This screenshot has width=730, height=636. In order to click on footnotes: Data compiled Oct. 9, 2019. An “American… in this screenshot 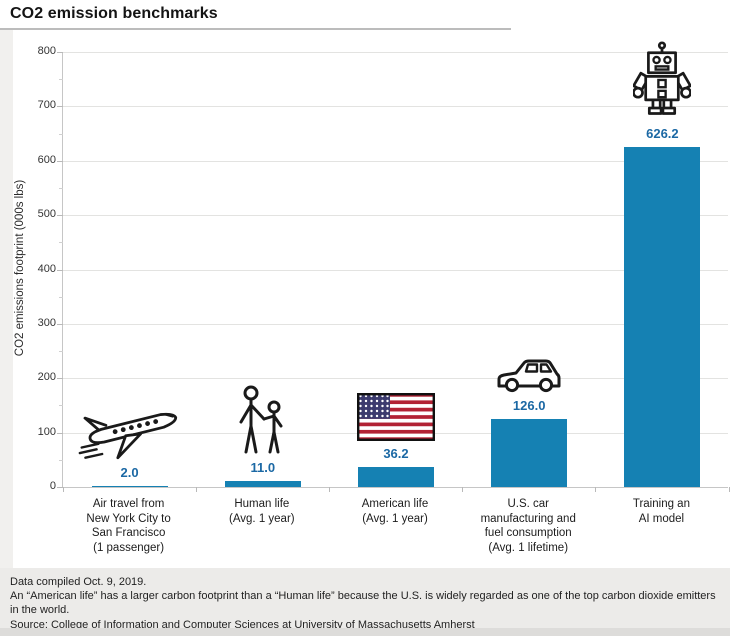, I will do `click(365, 599)`.